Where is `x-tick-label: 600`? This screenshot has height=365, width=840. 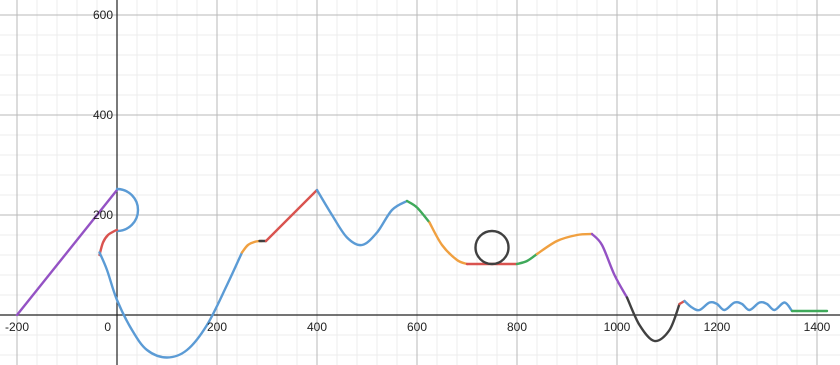 x-tick-label: 600 is located at coordinates (417, 327).